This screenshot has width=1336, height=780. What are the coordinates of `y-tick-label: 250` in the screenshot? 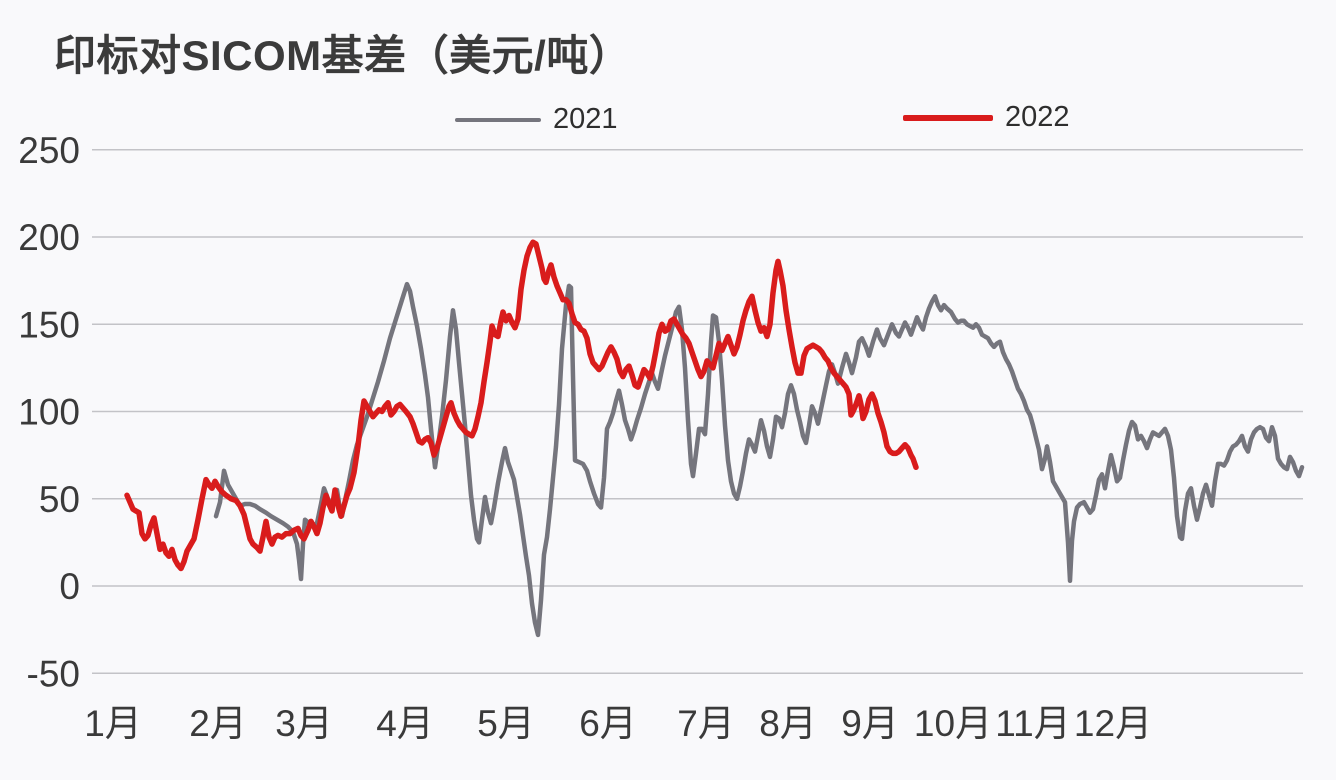 It's located at (49, 150).